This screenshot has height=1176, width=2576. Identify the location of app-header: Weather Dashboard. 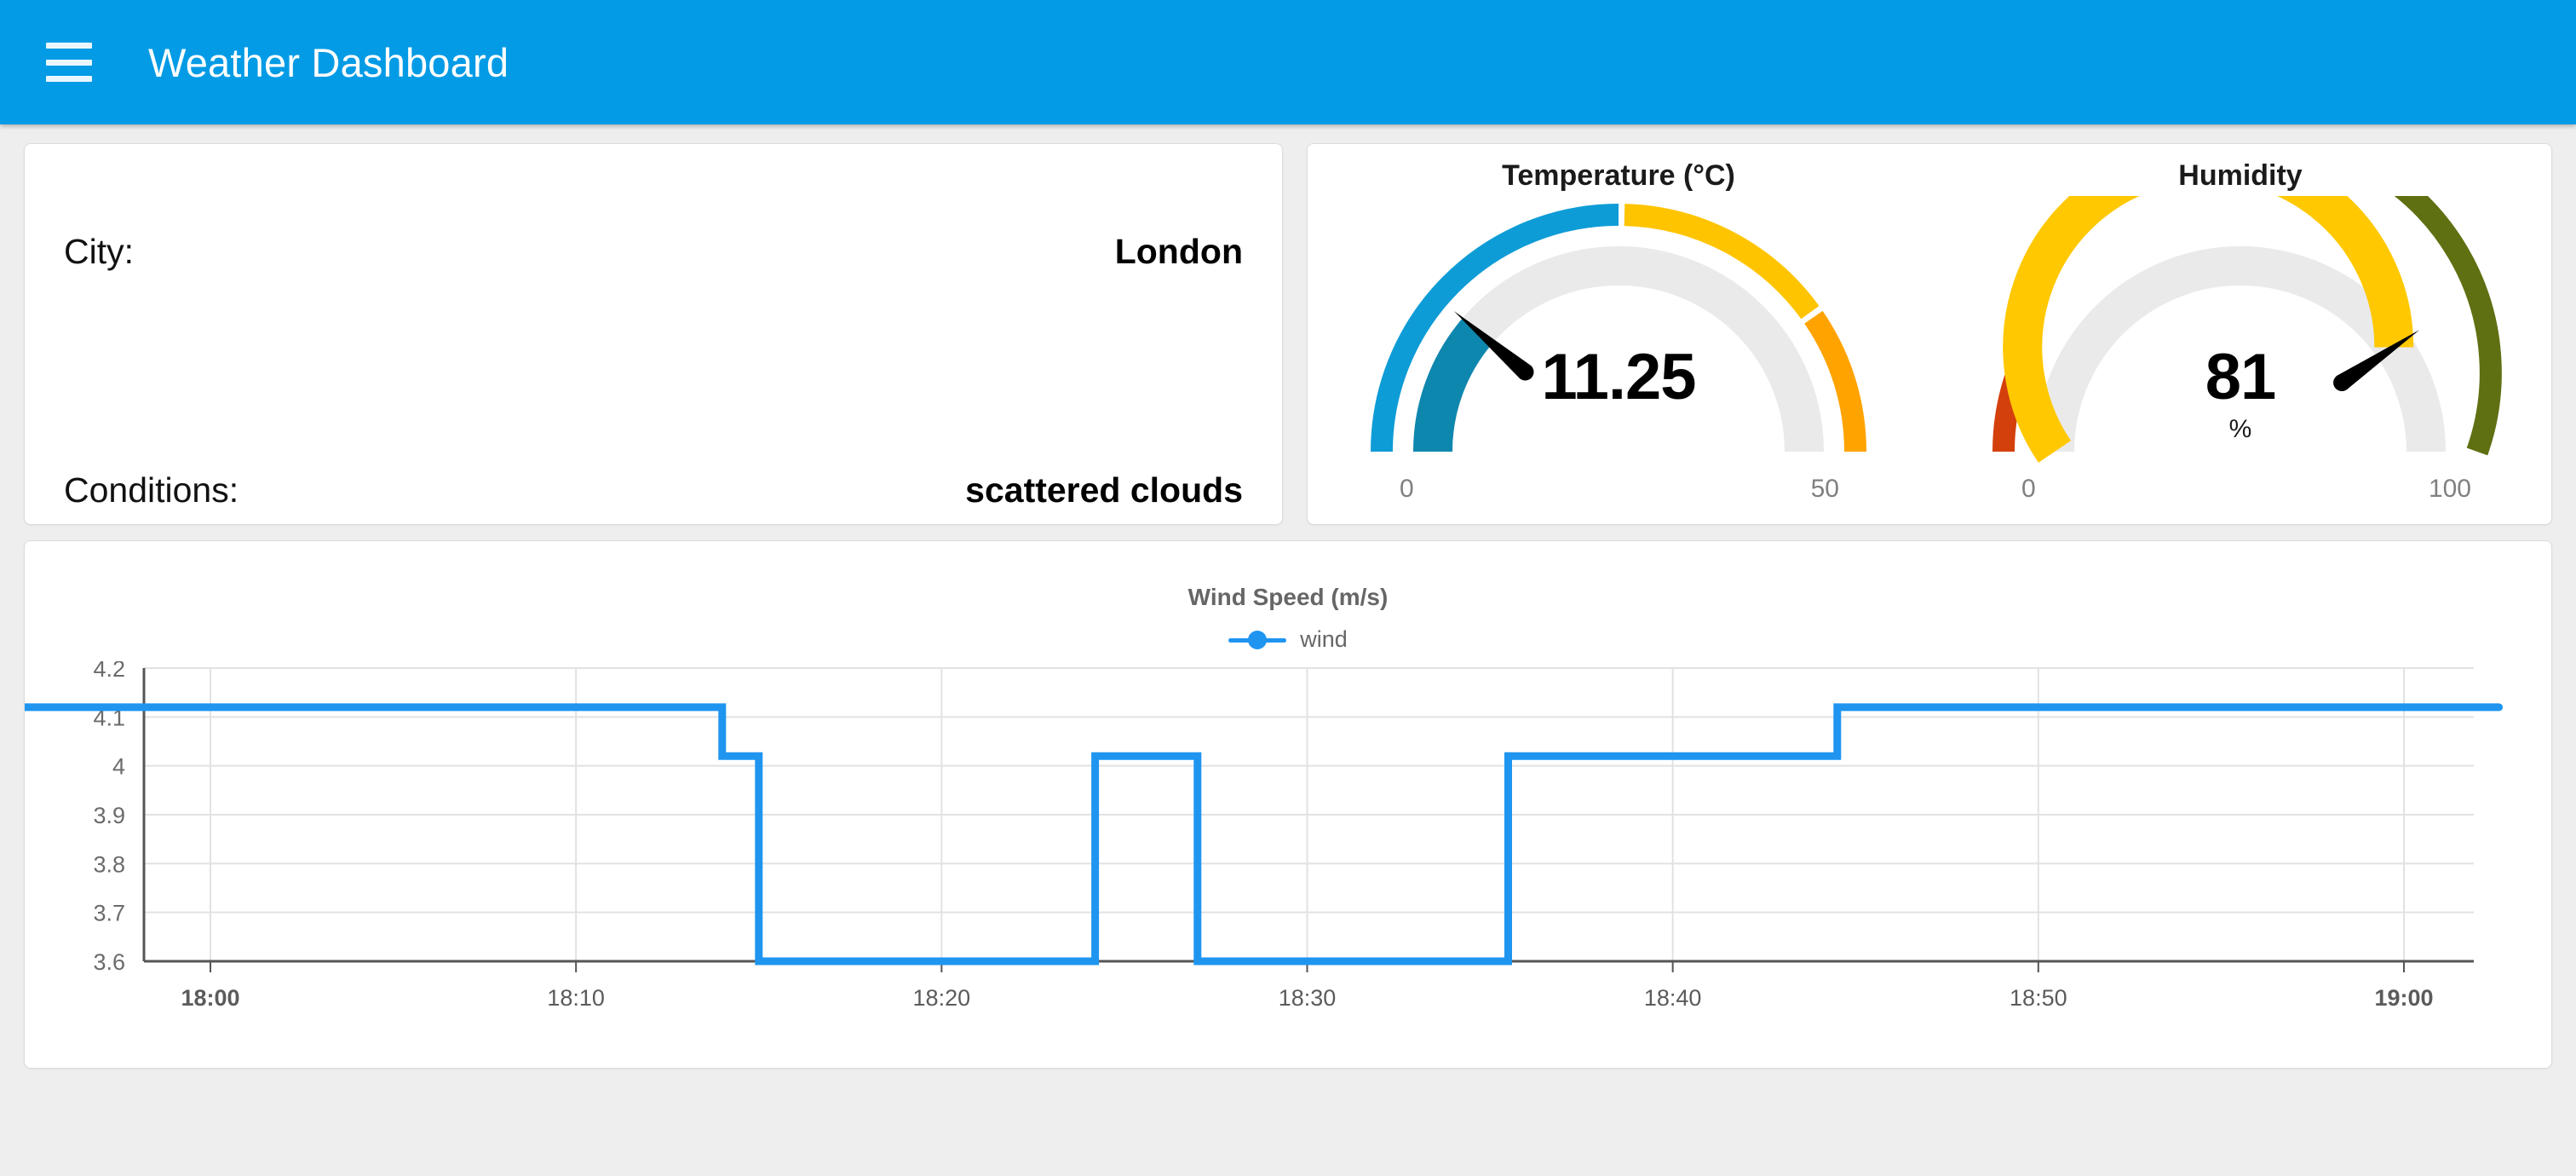
(1288, 62).